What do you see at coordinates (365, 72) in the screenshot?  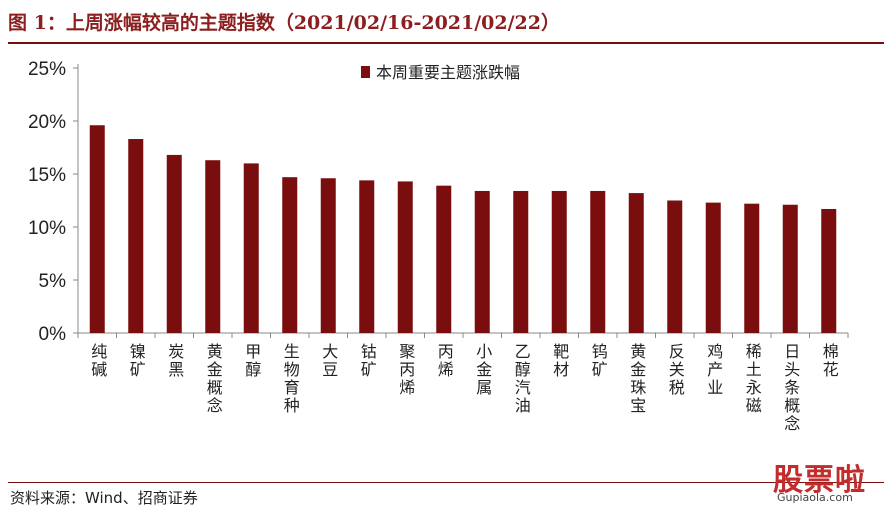 I see `legend-swatch` at bounding box center [365, 72].